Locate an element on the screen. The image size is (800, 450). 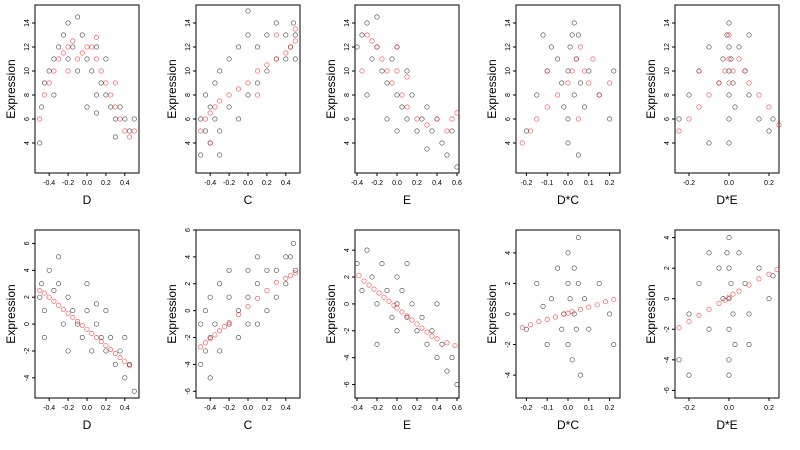
y-tick-label: 4 is located at coordinates (667, 143).